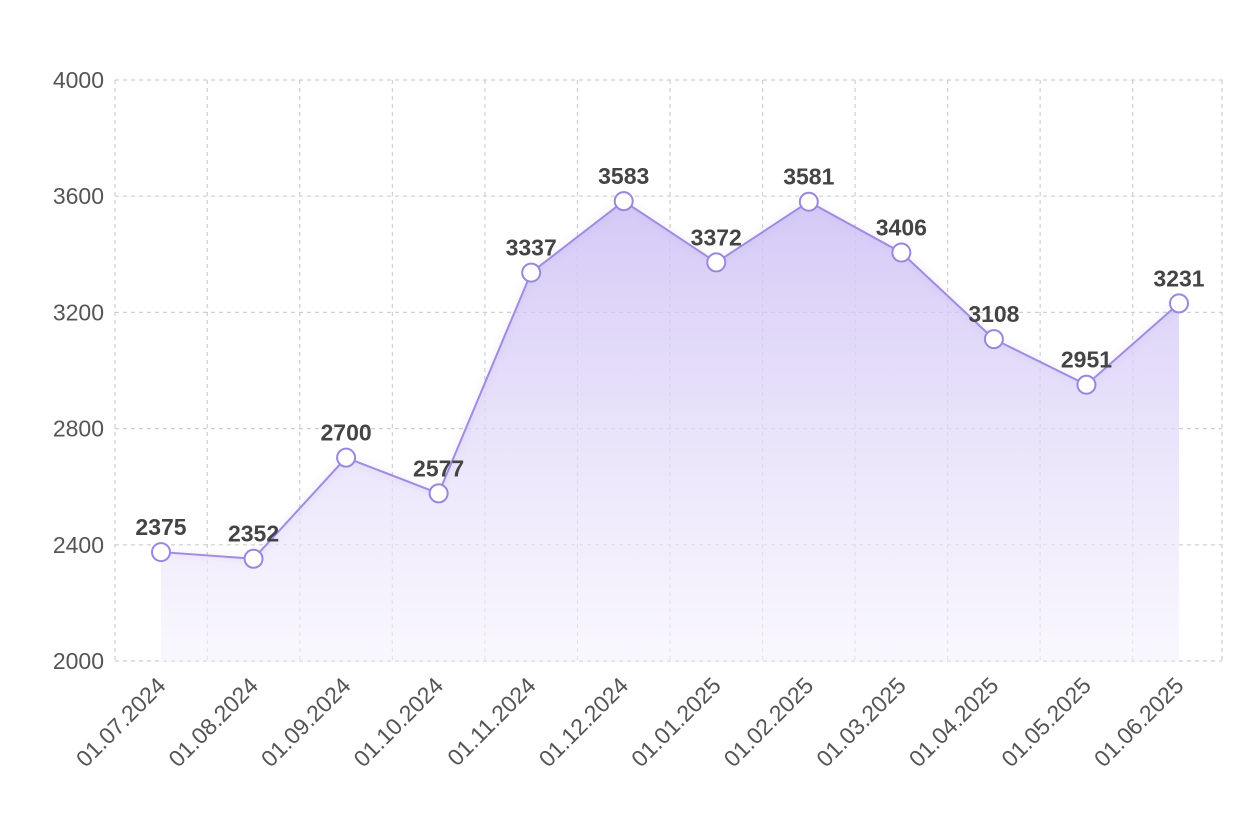 The width and height of the screenshot is (1260, 840). What do you see at coordinates (78, 196) in the screenshot?
I see `y-tick-label: 3600` at bounding box center [78, 196].